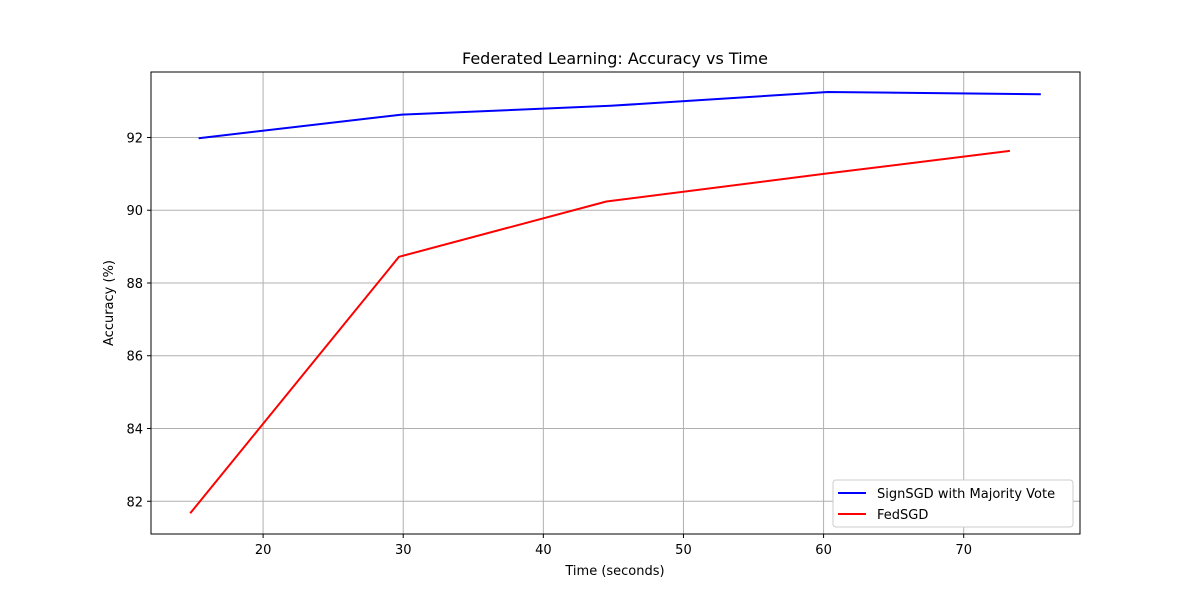 This screenshot has height=600, width=1200. I want to click on series-line-signsgd, so click(619, 115).